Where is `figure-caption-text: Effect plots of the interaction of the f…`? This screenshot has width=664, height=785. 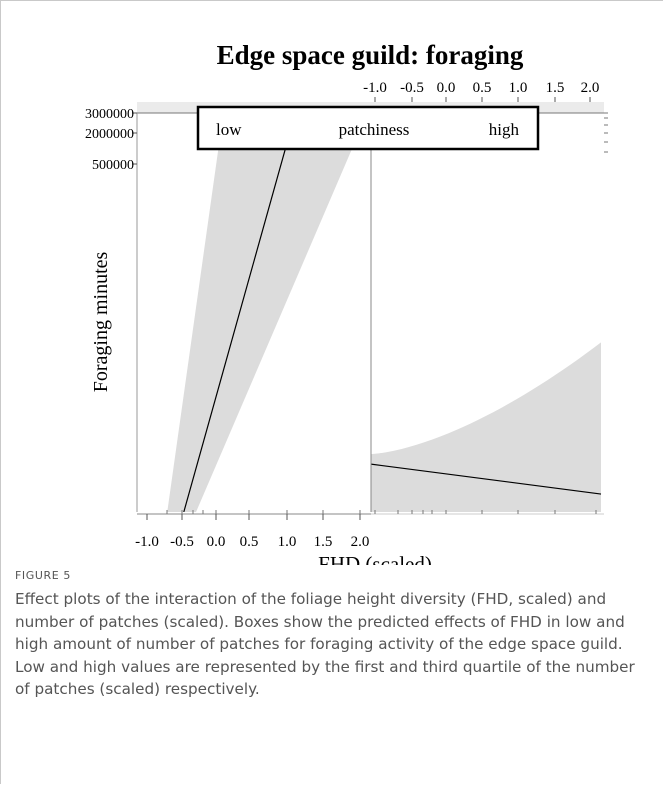
figure-caption-text: Effect plots of the interaction of the f… is located at coordinates (325, 644).